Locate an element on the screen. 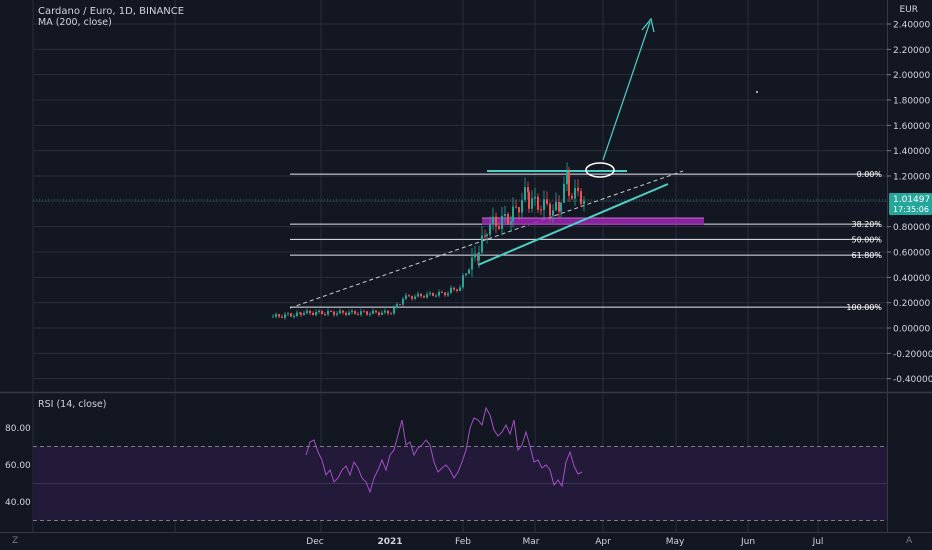  rsi-tick-label: 80.00 is located at coordinates (18, 429).